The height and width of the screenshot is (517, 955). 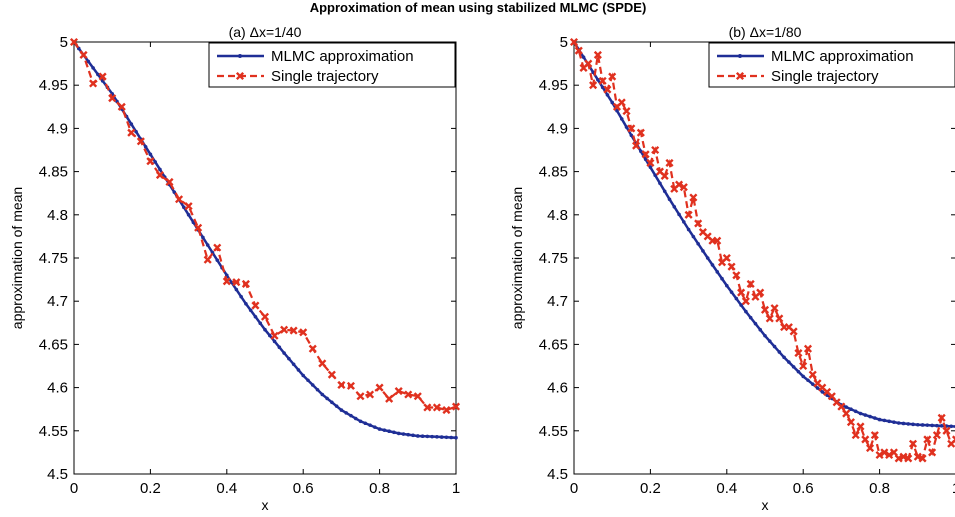 What do you see at coordinates (342, 56) in the screenshot?
I see `legend-label-mlmc-a: MLMC approximation` at bounding box center [342, 56].